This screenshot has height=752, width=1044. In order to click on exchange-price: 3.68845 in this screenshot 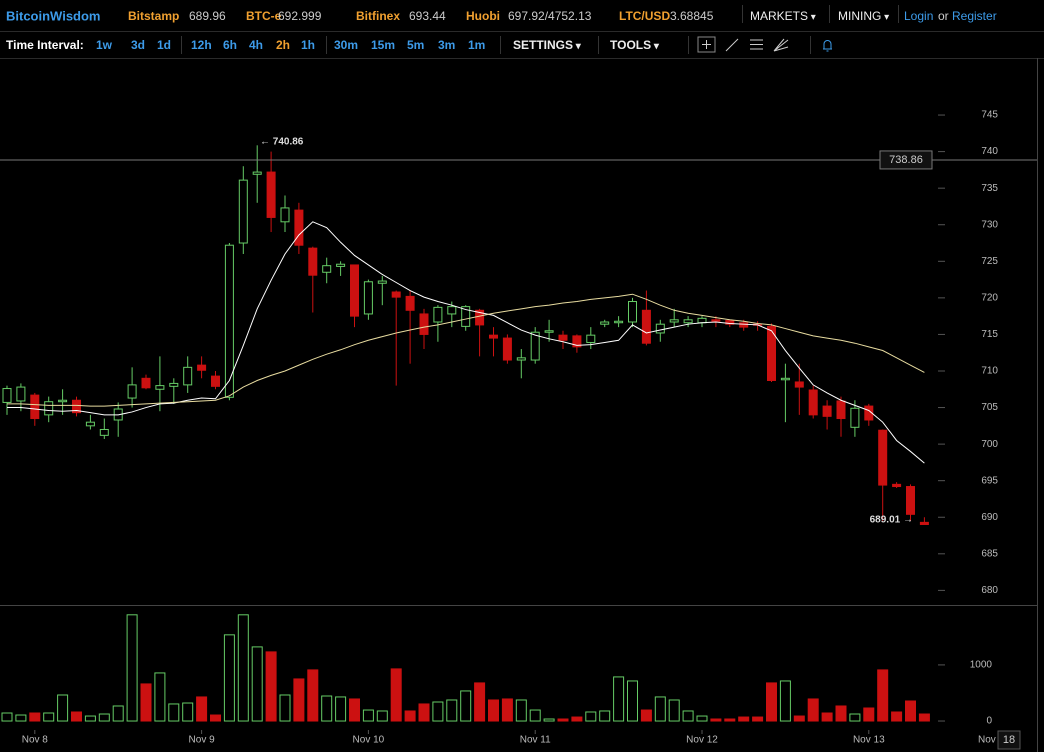, I will do `click(692, 15)`.